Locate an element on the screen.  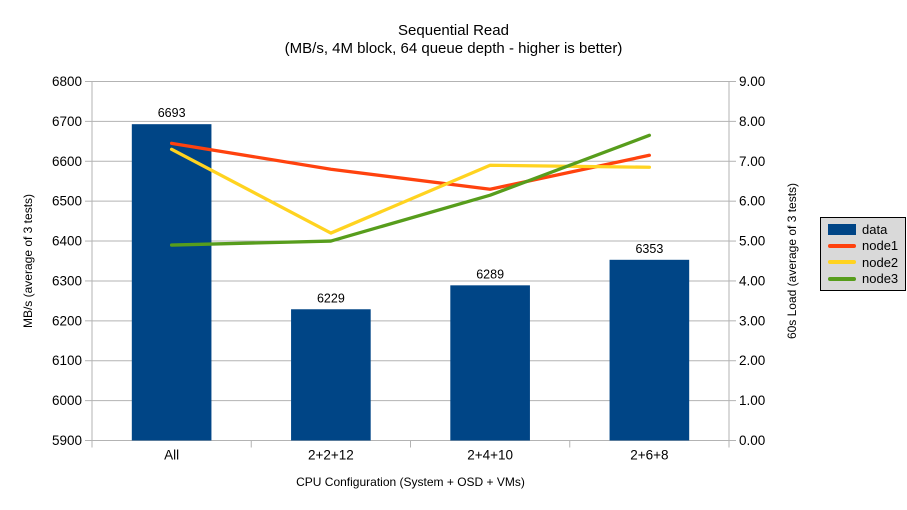
bar-2+6+8 is located at coordinates (649, 350).